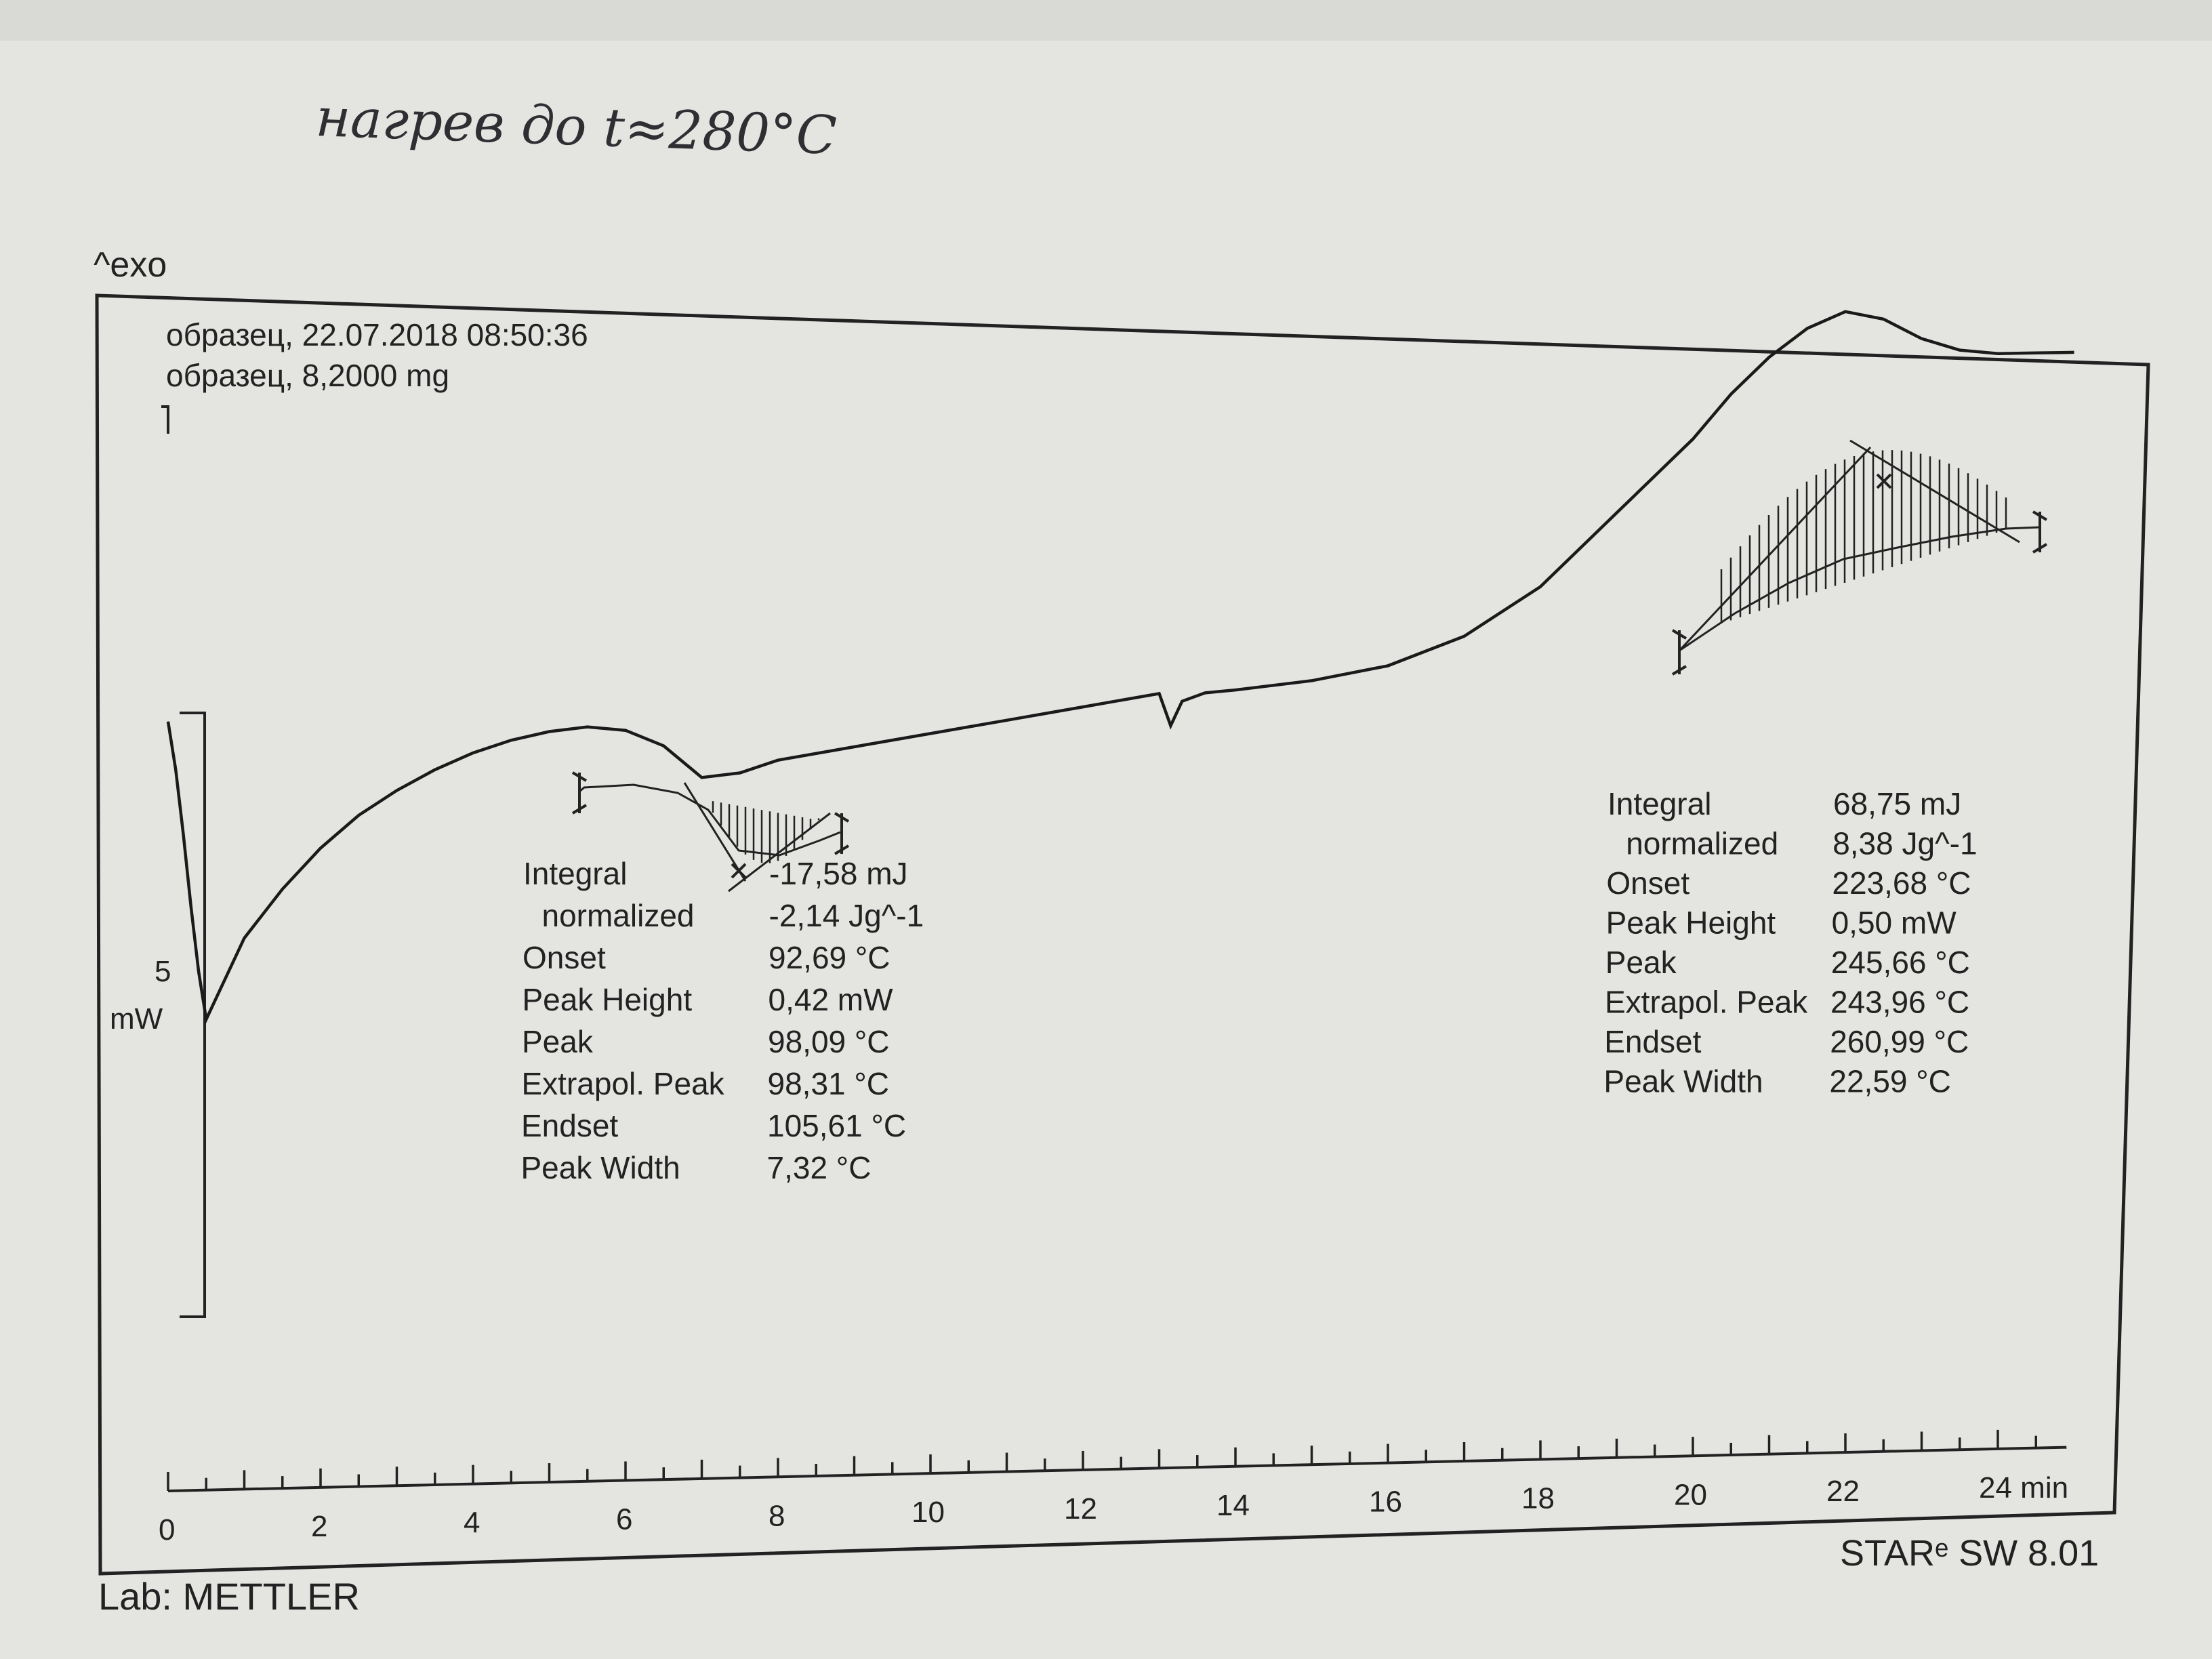 Image resolution: width=2212 pixels, height=1659 pixels. I want to click on peak-2-value-extrapol-peak: 243,96 °C, so click(1900, 1002).